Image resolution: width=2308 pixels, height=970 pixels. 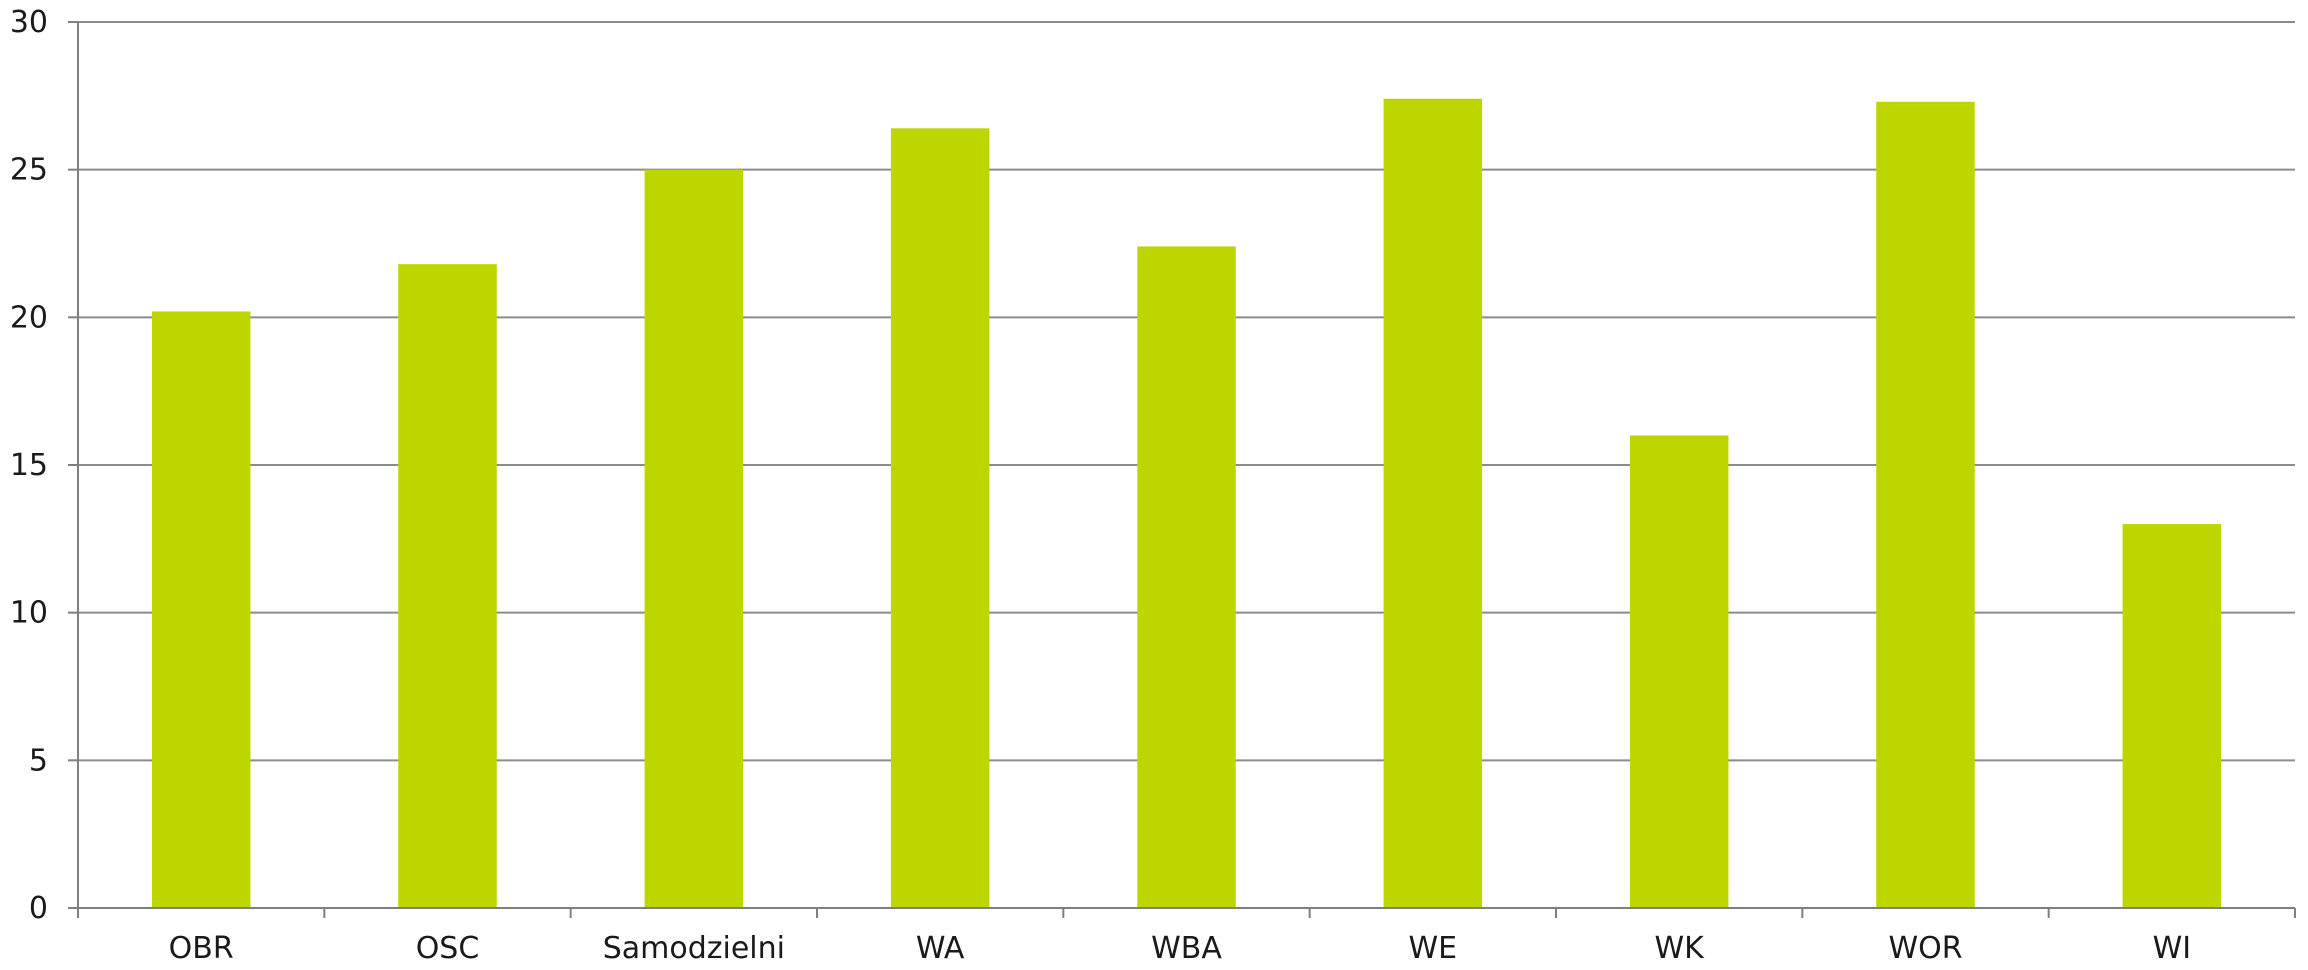 I want to click on bar-wi, so click(x=2172, y=716).